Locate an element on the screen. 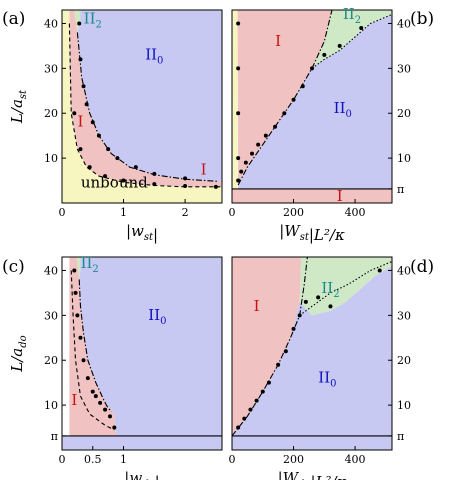 Image resolution: width=451 pixels, height=480 pixels. region-unbound is located at coordinates (235, 99).